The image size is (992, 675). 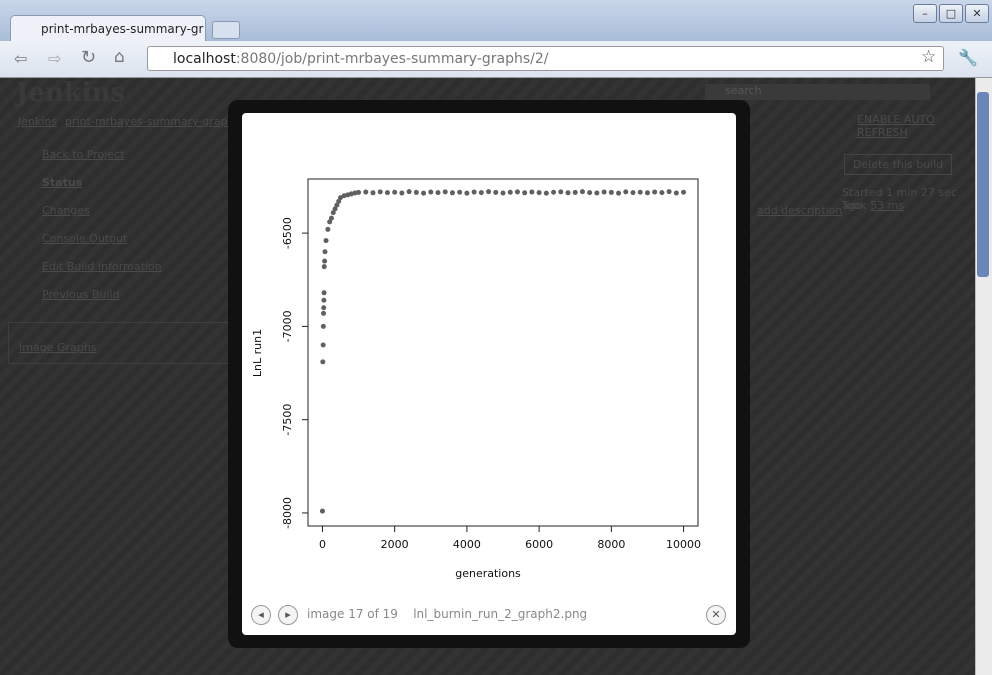 What do you see at coordinates (887, 205) in the screenshot?
I see `took-link: 53 ms` at bounding box center [887, 205].